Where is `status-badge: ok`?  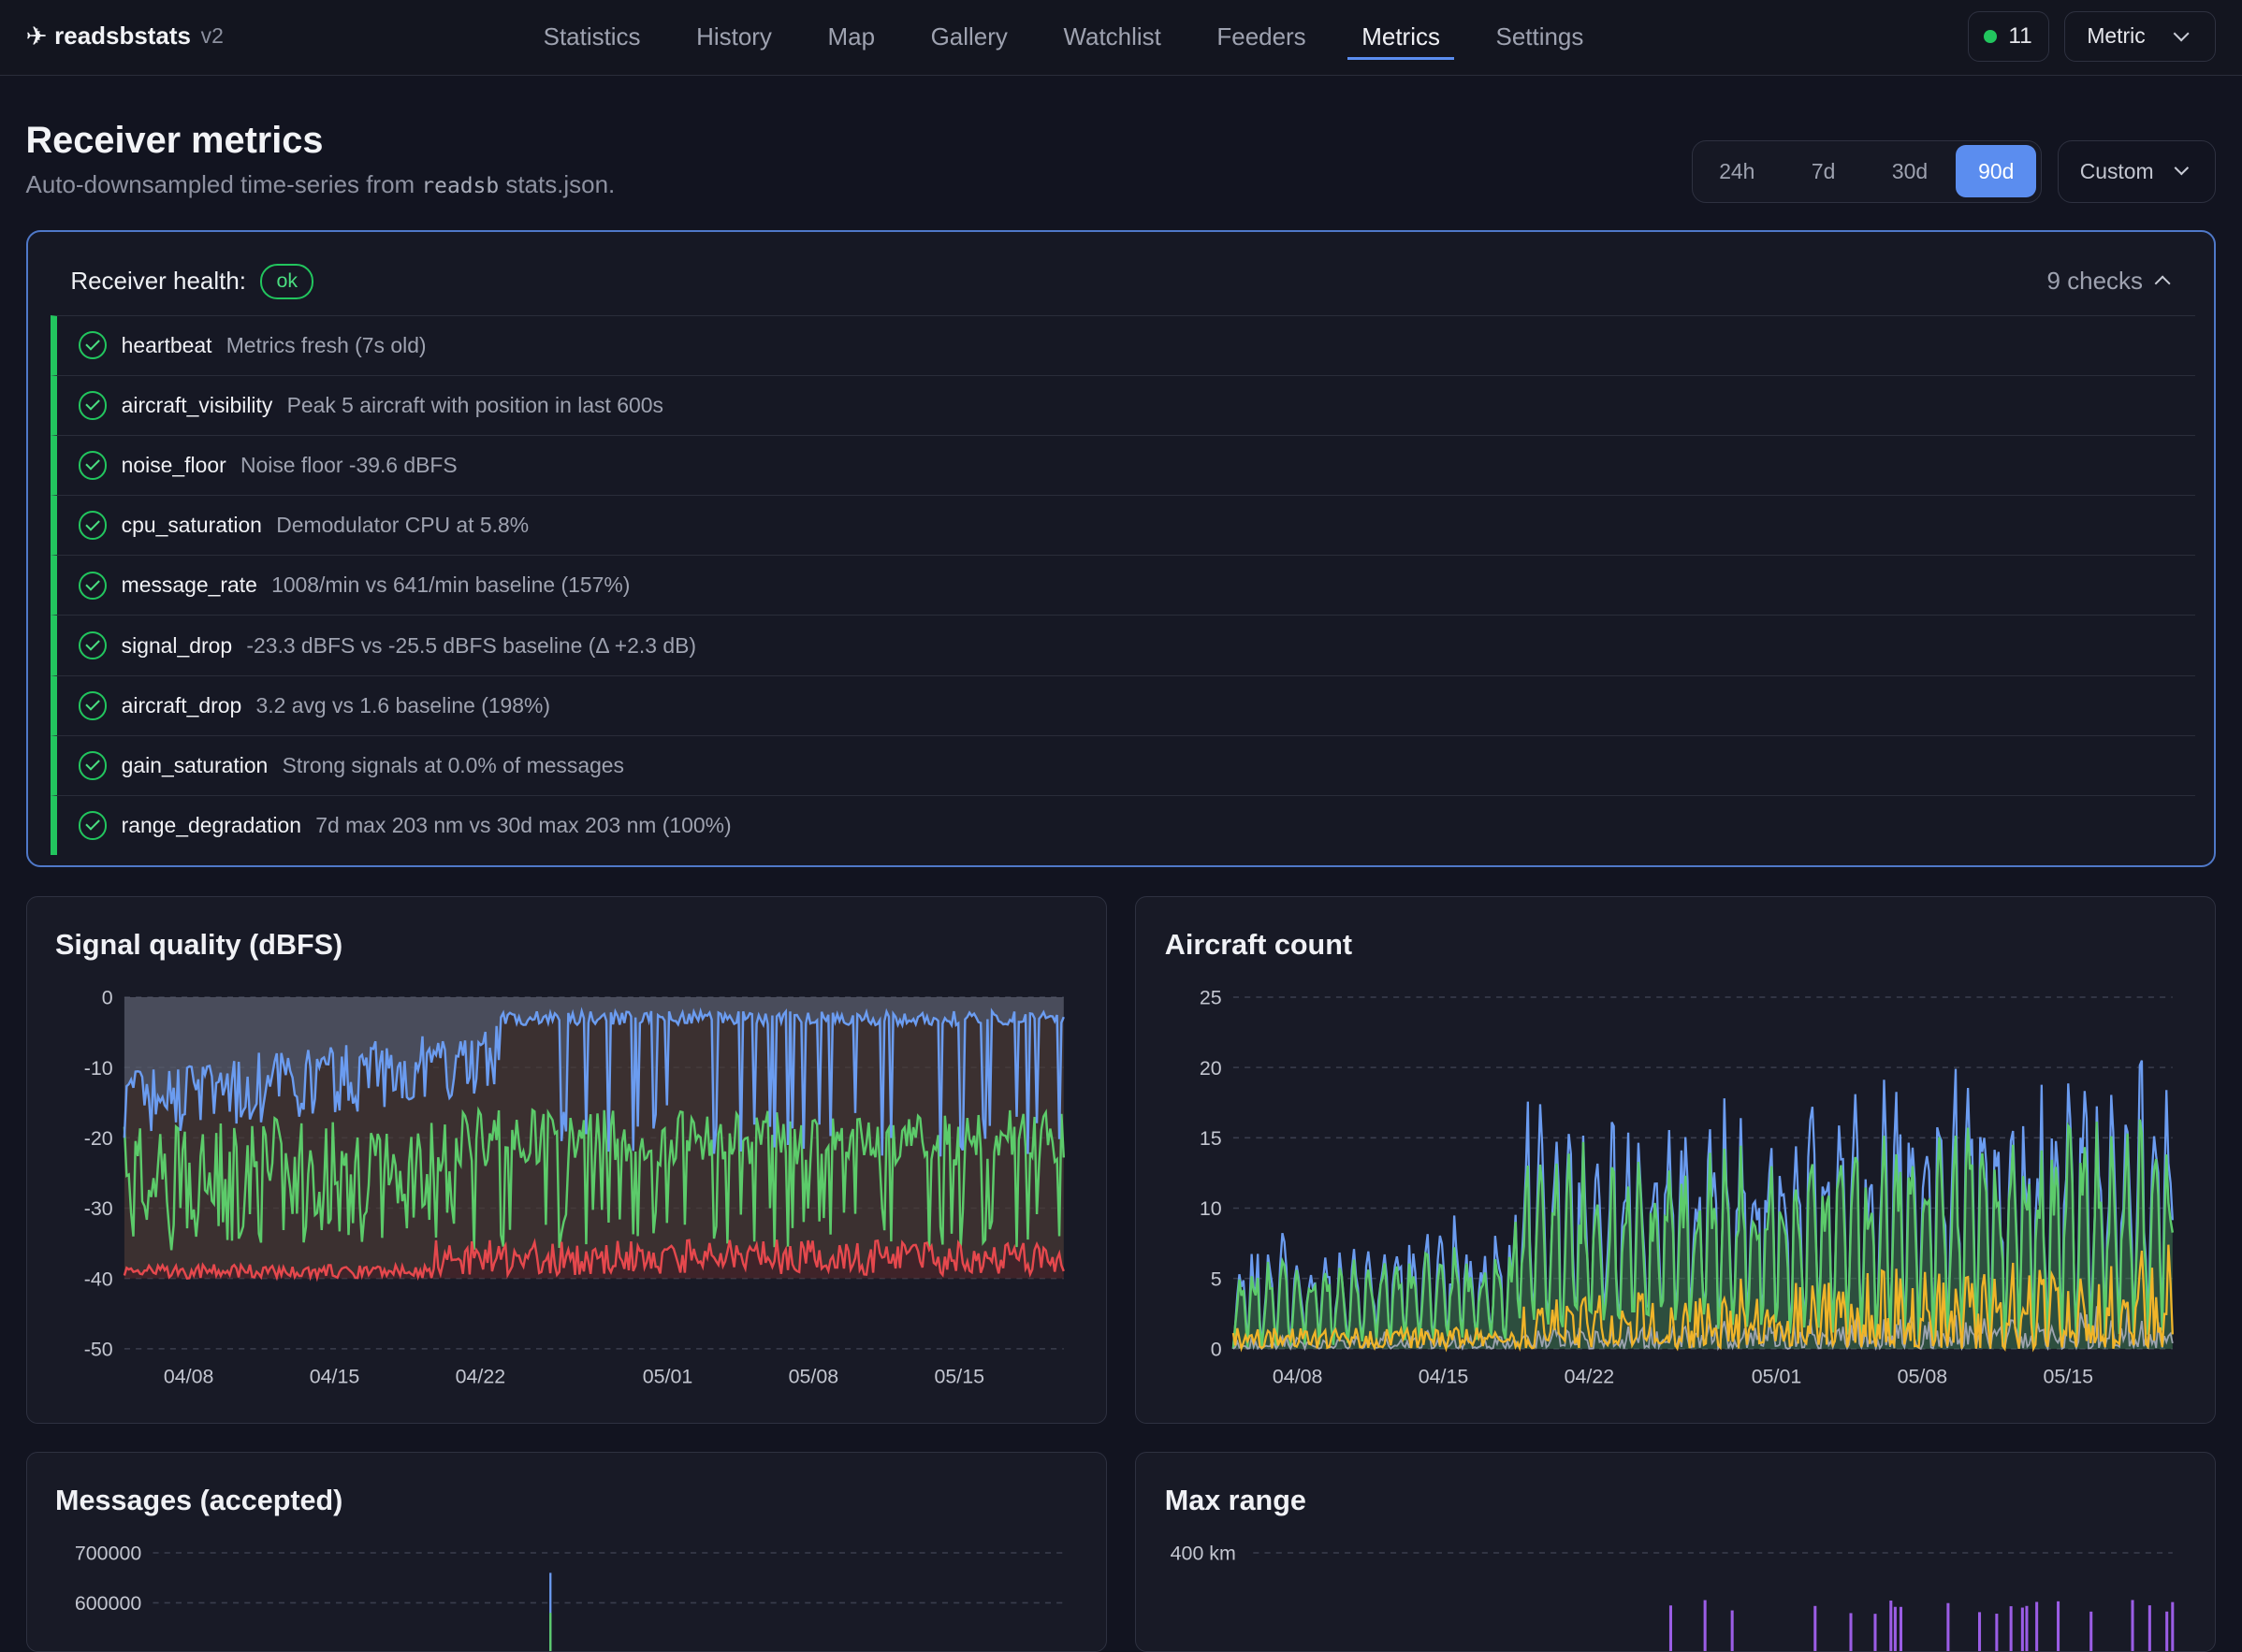
status-badge: ok is located at coordinates (287, 281).